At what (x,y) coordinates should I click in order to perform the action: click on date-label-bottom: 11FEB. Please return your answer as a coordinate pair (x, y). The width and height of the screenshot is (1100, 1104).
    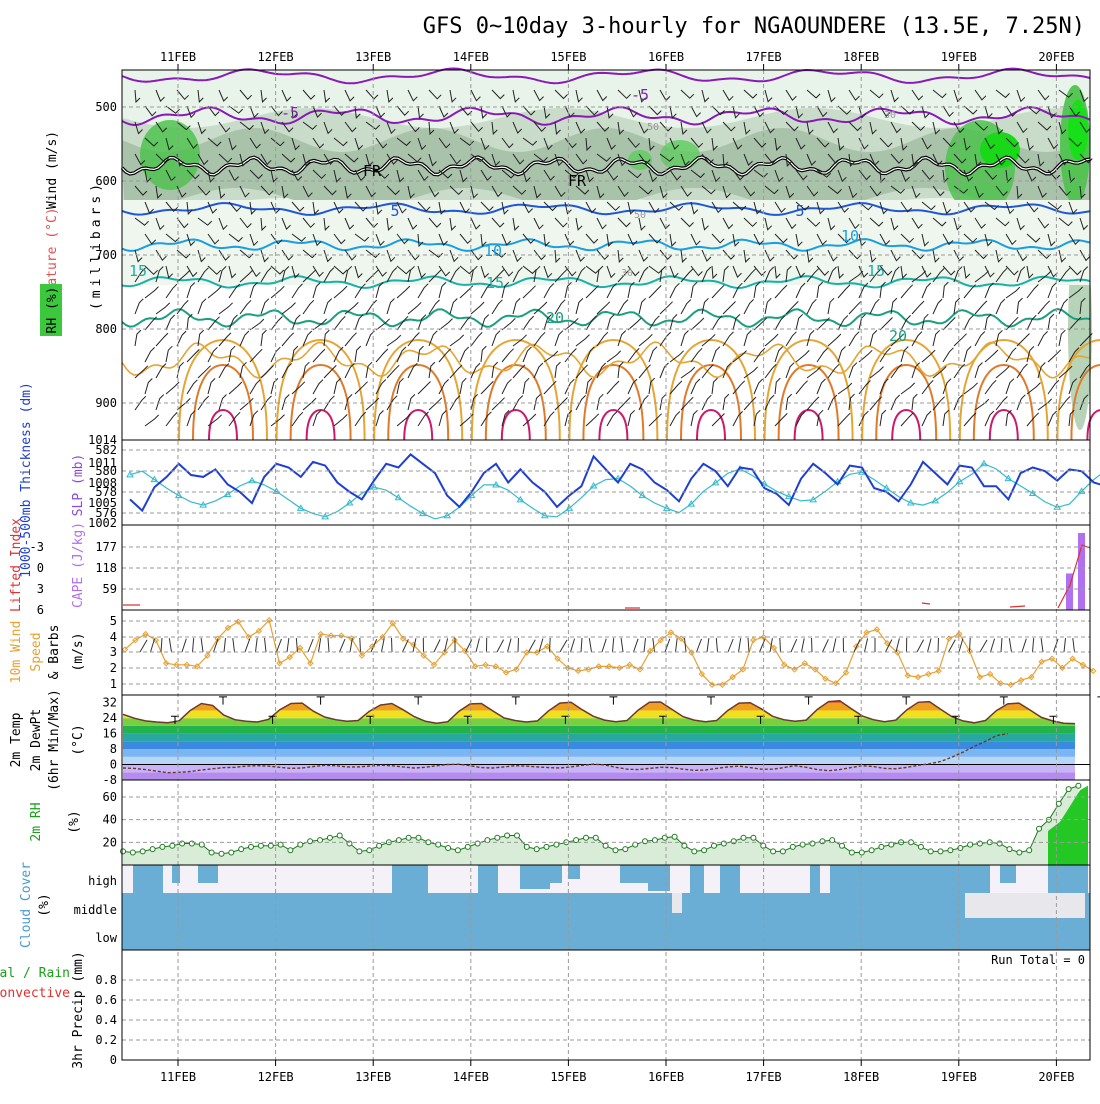
    Looking at the image, I should click on (178, 1077).